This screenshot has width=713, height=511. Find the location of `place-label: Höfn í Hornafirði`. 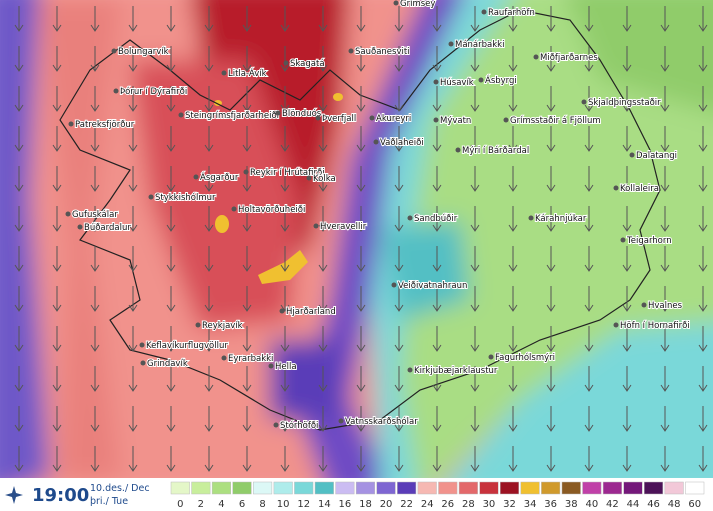

place-label: Höfn í Hornafirði is located at coordinates (655, 326).